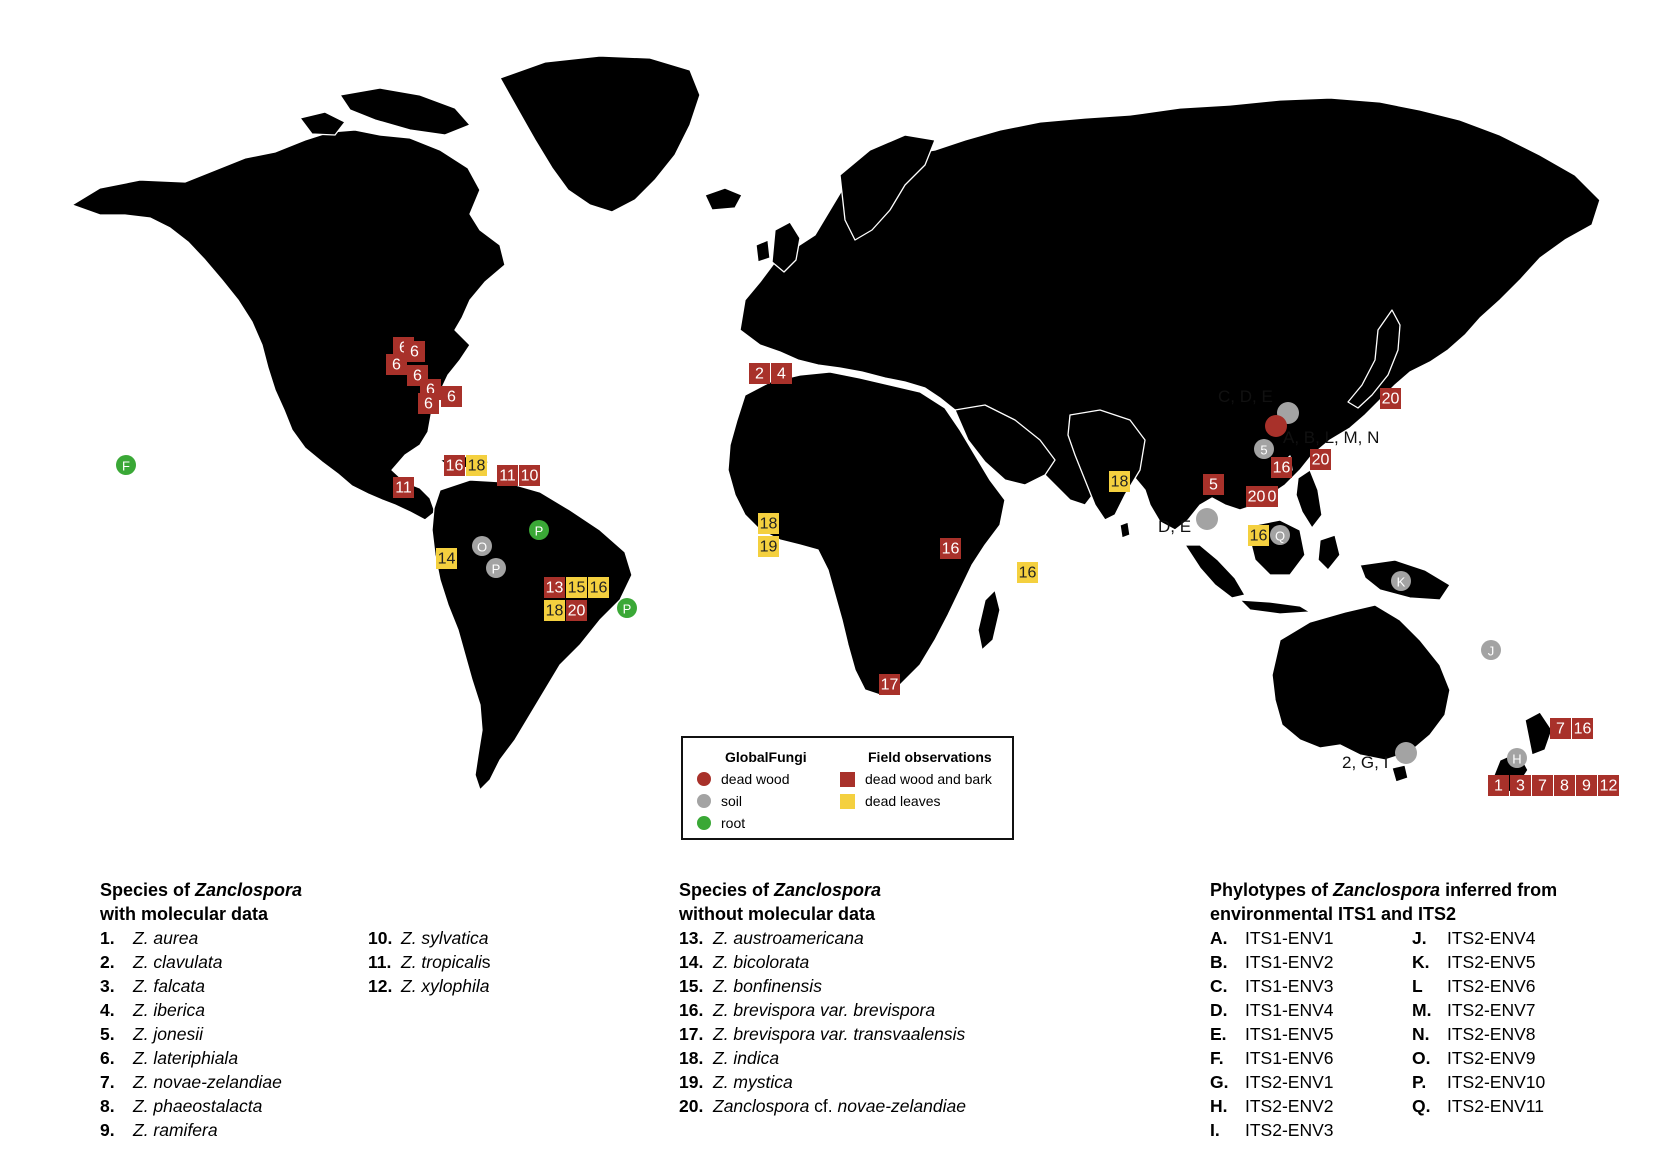 This screenshot has height=1160, width=1659. I want to click on dead-wood-marker: 13, so click(554, 587).